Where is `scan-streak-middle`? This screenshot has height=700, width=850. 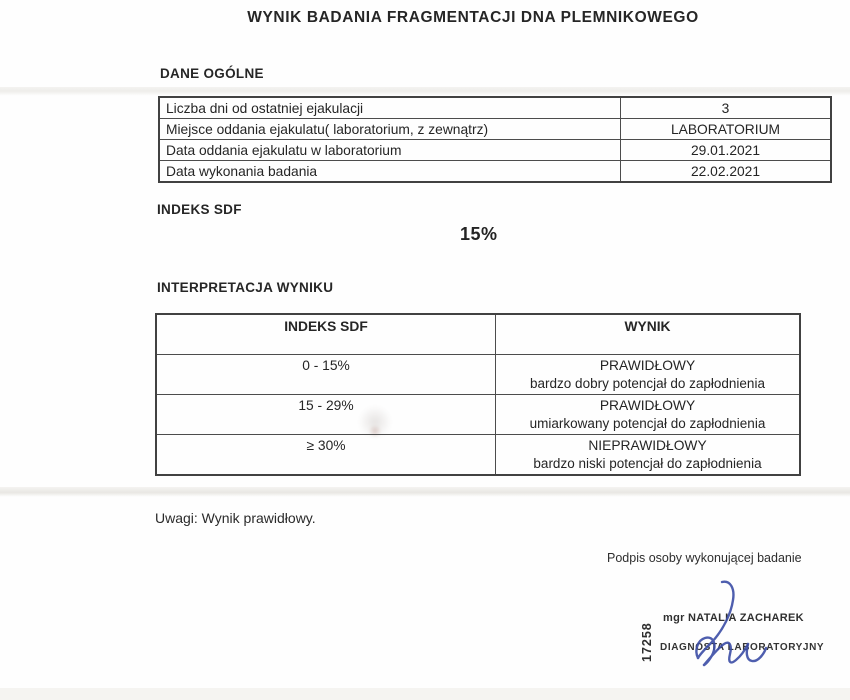
scan-streak-middle is located at coordinates (425, 492).